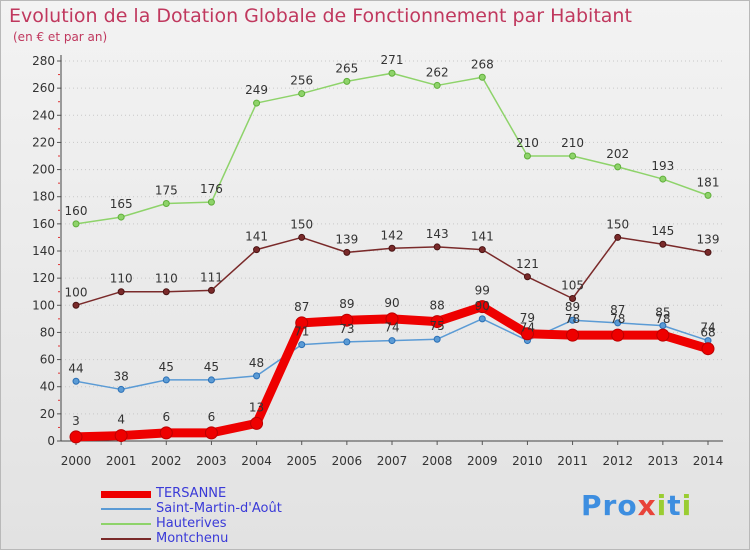 This screenshot has width=750, height=550. Describe the element at coordinates (256, 90) in the screenshot. I see `data-label: 249` at that location.